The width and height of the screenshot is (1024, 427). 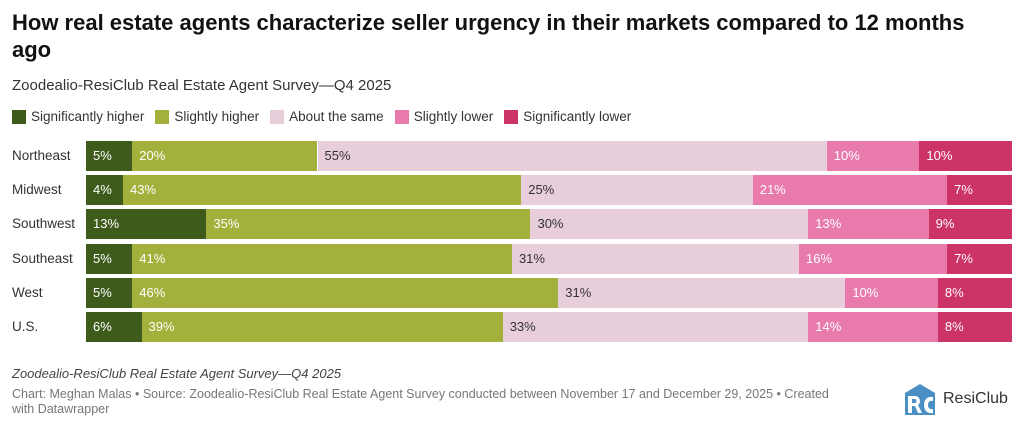 What do you see at coordinates (322, 258) in the screenshot?
I see `bar-segment: 41%` at bounding box center [322, 258].